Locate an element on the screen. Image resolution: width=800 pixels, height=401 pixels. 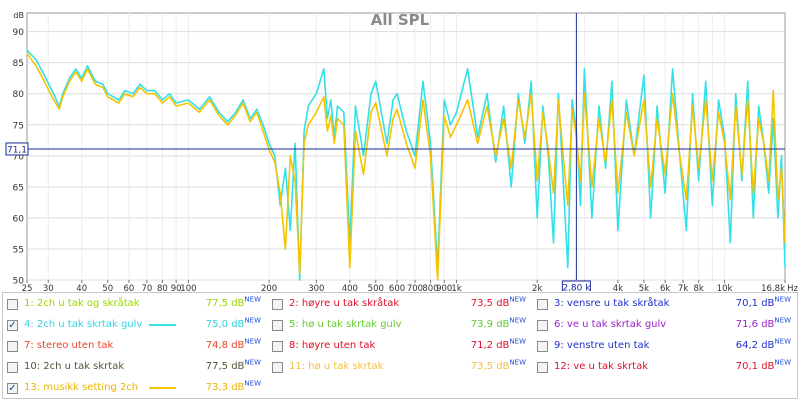
x-tick-label: 4k is located at coordinates (618, 287).